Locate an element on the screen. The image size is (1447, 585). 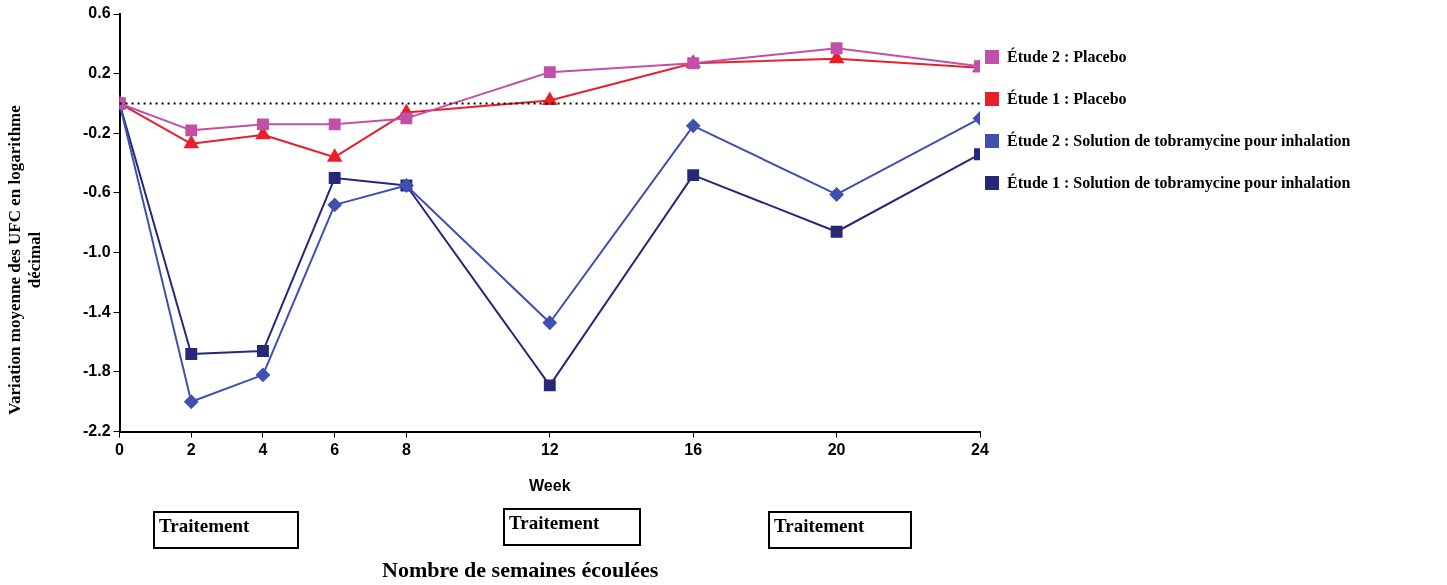
y-axis-title: Variation moyenne des UFC en logarithme décimal is located at coordinates (25, 260).